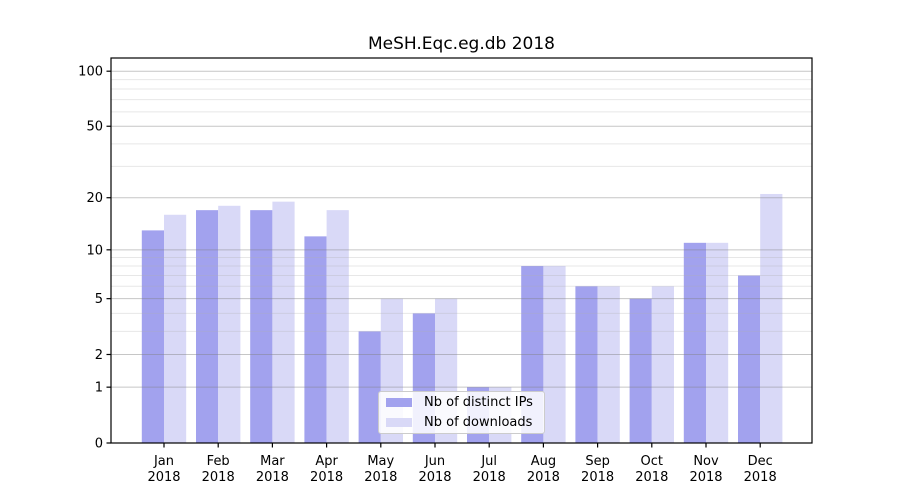 The width and height of the screenshot is (900, 500). Describe the element at coordinates (478, 422) in the screenshot. I see `legend-label-downloads: Nb of downloads` at that location.